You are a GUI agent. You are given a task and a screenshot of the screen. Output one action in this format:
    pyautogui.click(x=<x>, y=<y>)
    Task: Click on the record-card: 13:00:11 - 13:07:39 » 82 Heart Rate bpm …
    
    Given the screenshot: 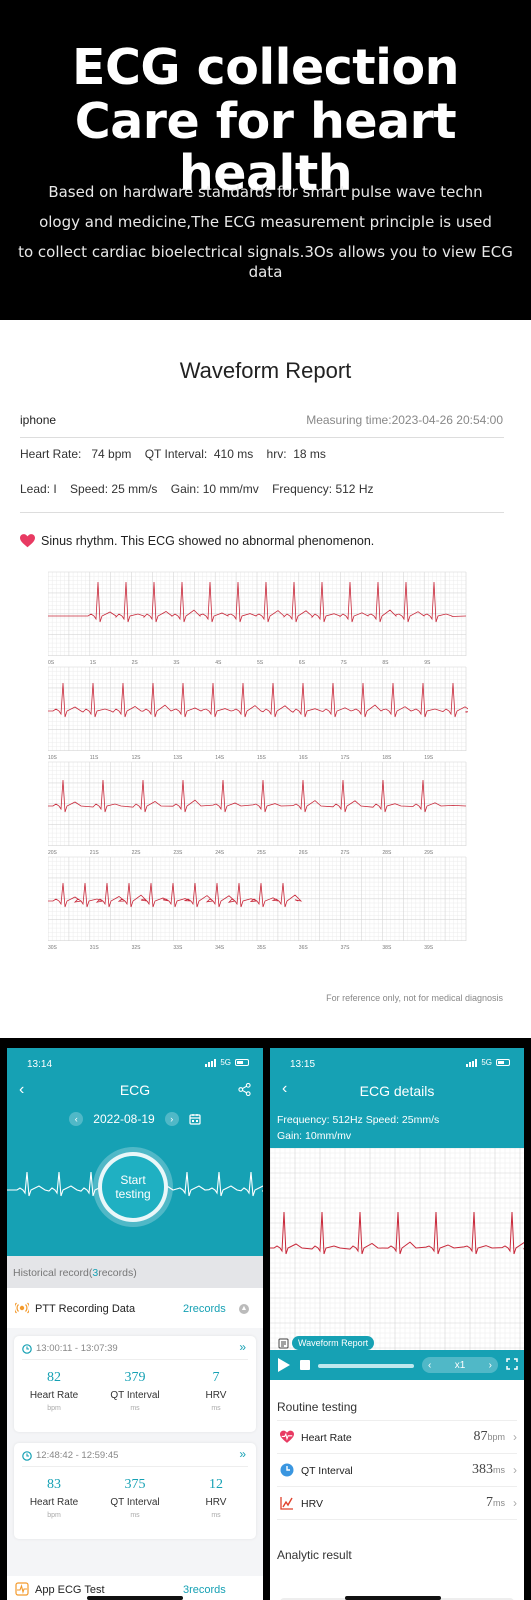 What is the action you would take?
    pyautogui.click(x=135, y=1384)
    